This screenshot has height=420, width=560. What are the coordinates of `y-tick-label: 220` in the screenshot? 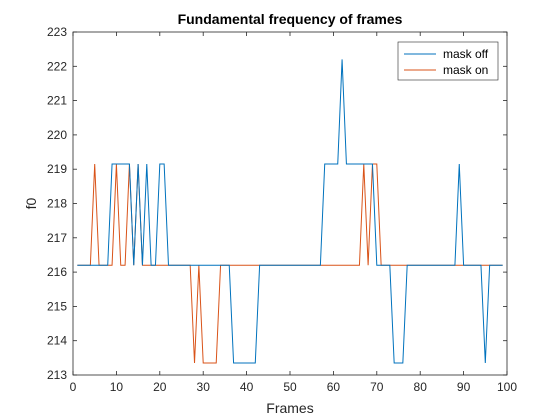 It's located at (57, 135).